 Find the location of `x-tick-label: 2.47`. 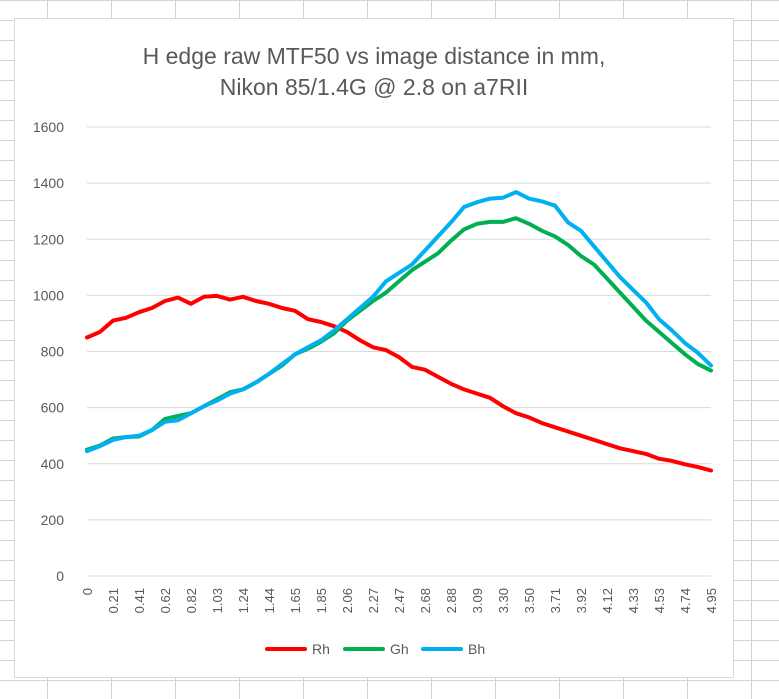

x-tick-label: 2.47 is located at coordinates (399, 600).